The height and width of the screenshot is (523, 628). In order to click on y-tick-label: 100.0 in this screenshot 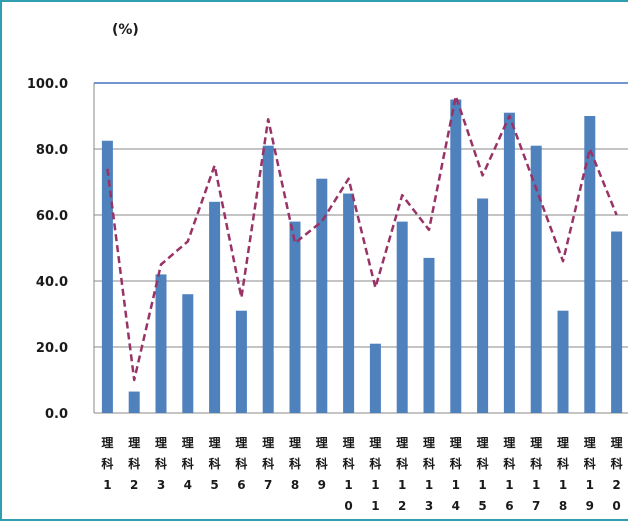, I will do `click(47, 84)`.